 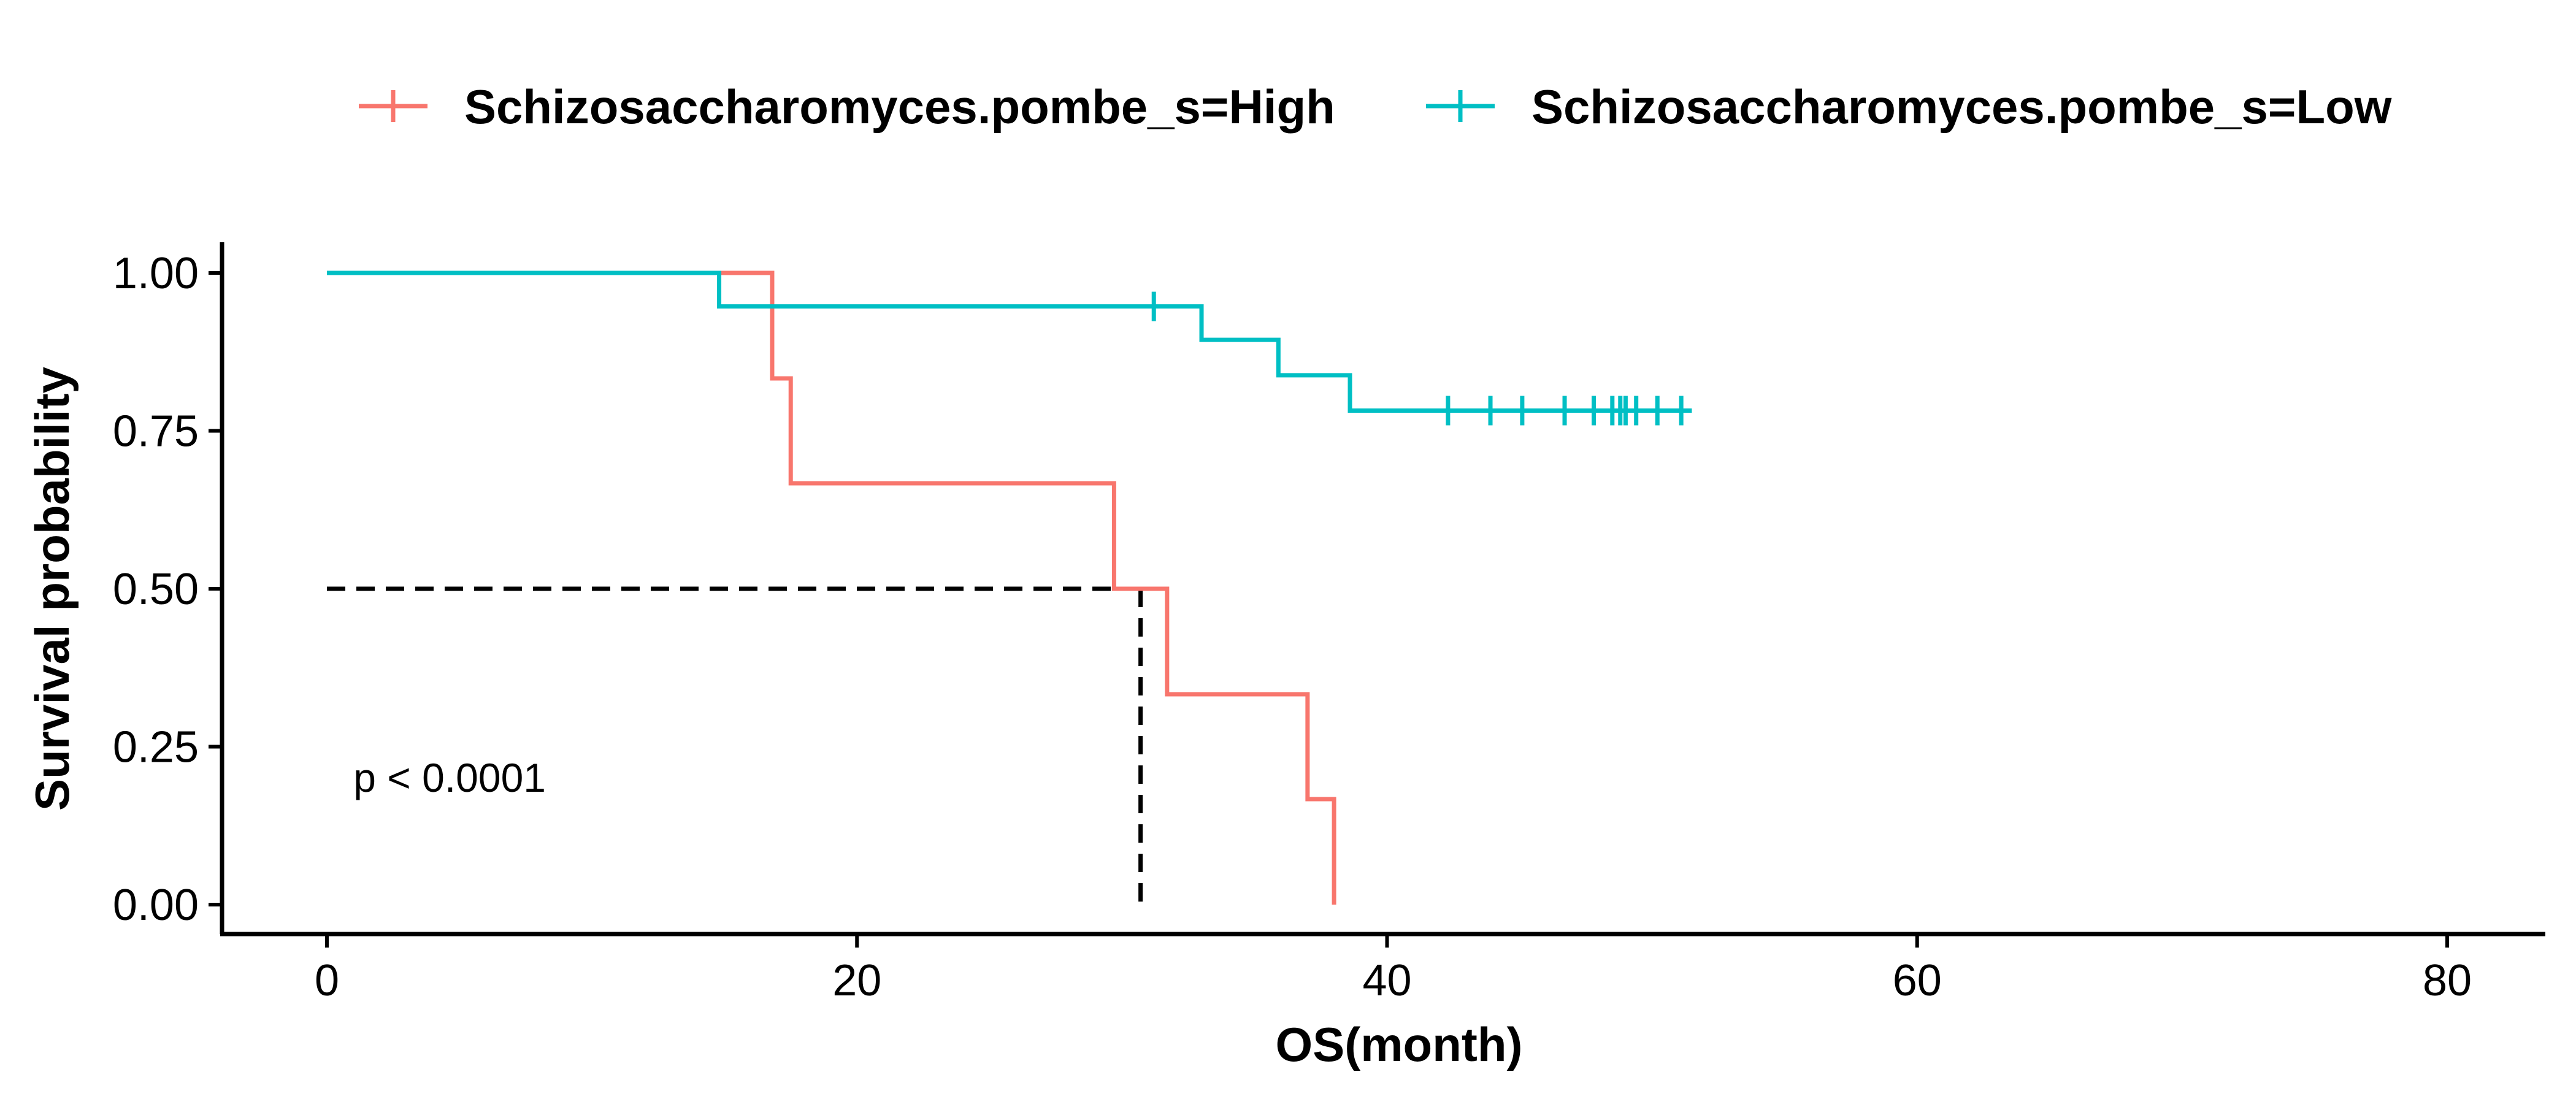 I want to click on annotations: p < 0.0001, so click(x=449, y=777).